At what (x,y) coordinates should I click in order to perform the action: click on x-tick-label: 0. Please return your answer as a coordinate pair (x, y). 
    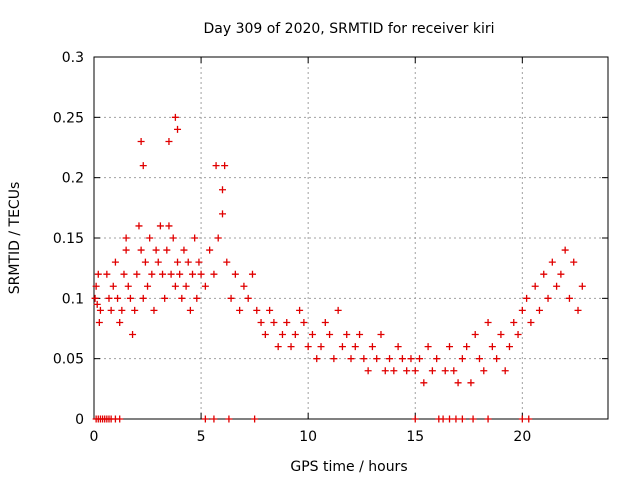
    Looking at the image, I should click on (94, 437).